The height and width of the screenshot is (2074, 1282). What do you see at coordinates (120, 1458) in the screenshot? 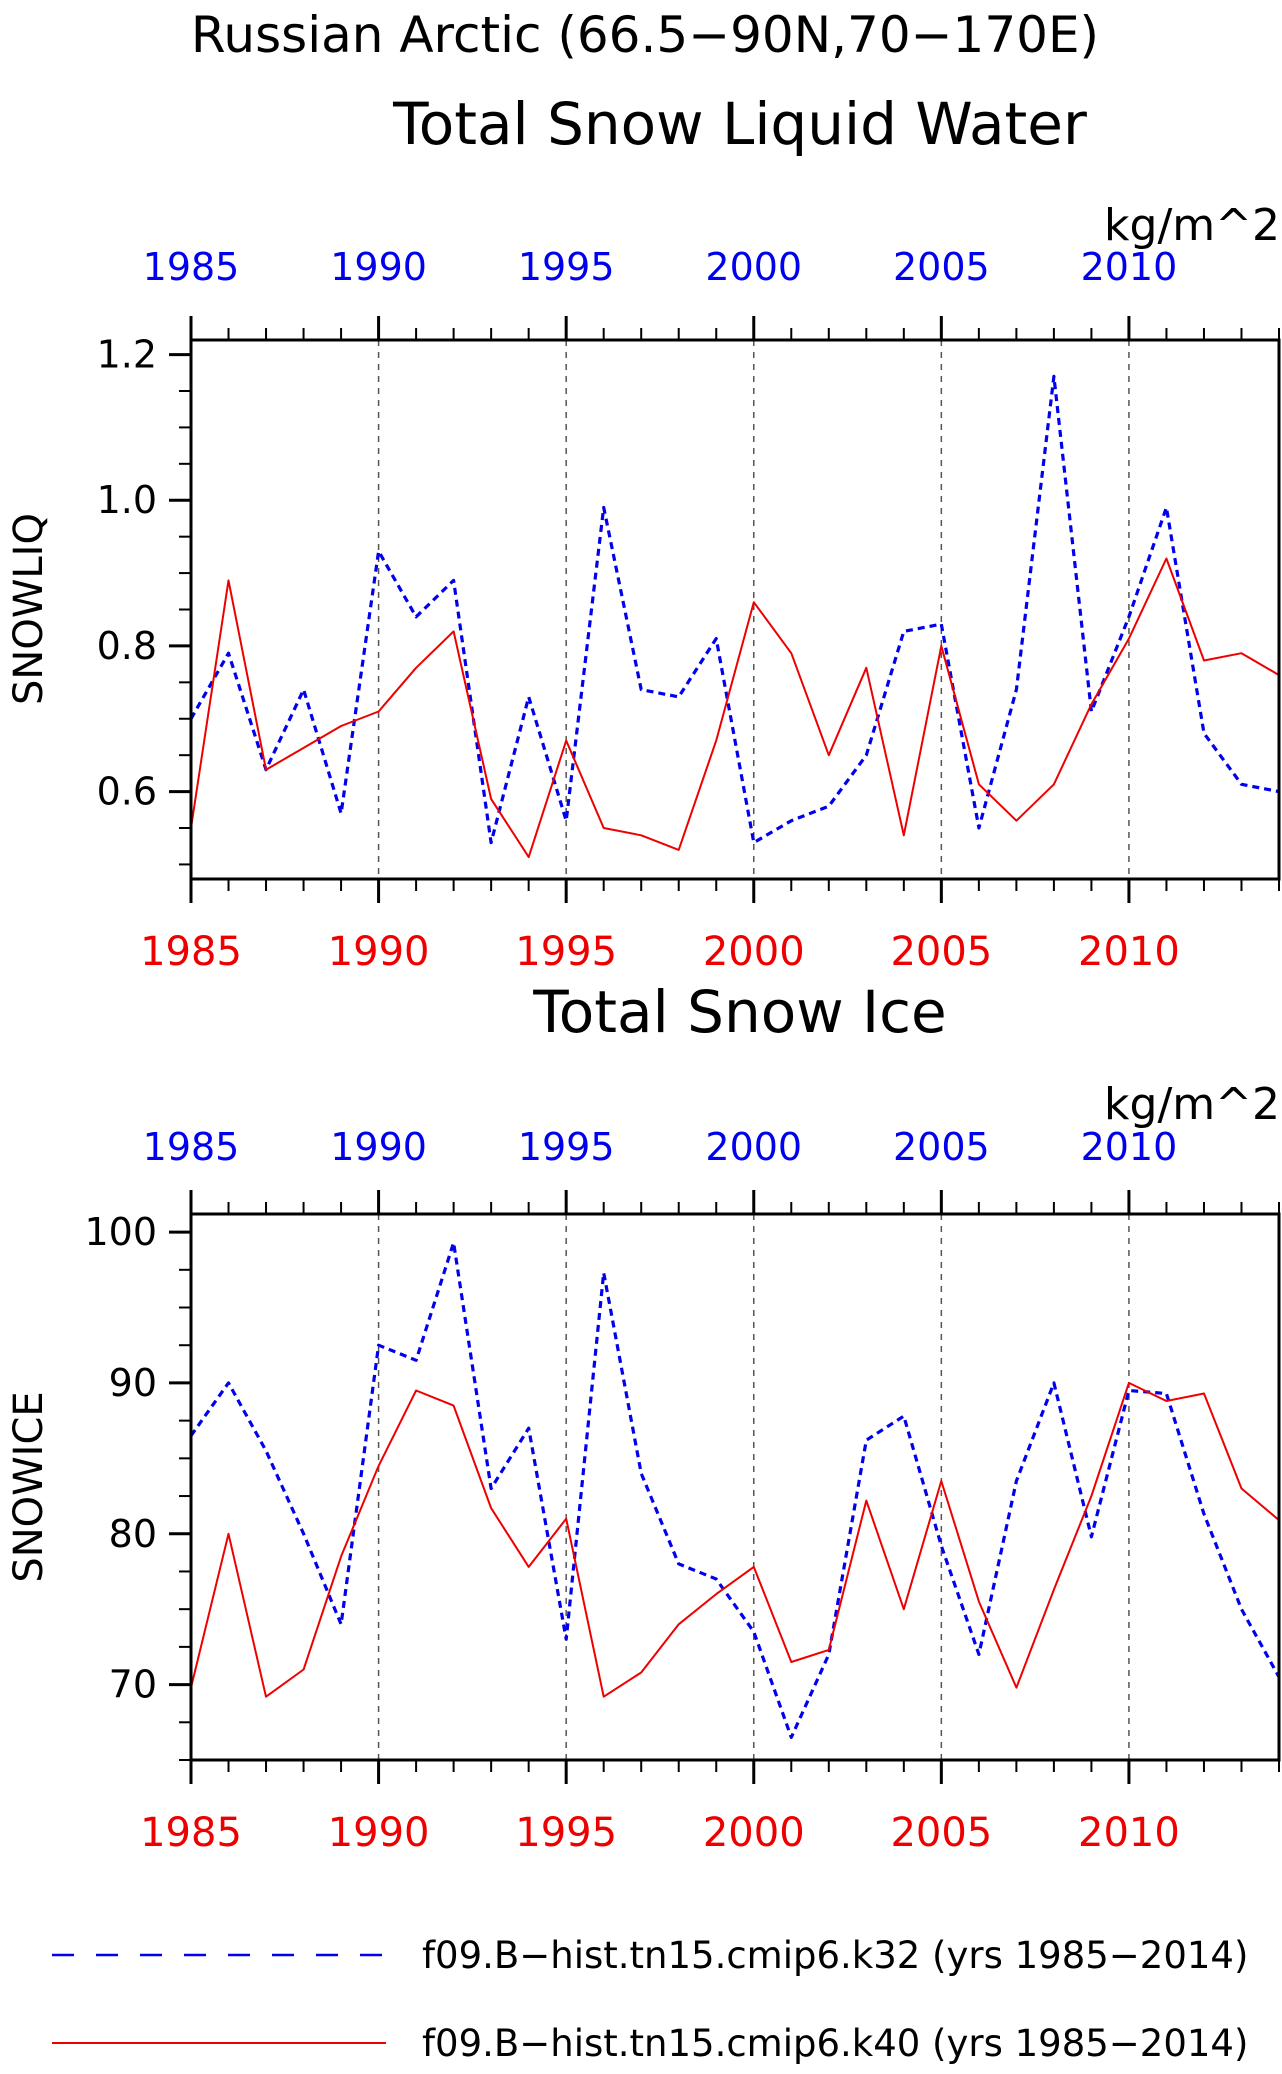
I see `y-tick-labels-snowice: 70 80 90 100` at bounding box center [120, 1458].